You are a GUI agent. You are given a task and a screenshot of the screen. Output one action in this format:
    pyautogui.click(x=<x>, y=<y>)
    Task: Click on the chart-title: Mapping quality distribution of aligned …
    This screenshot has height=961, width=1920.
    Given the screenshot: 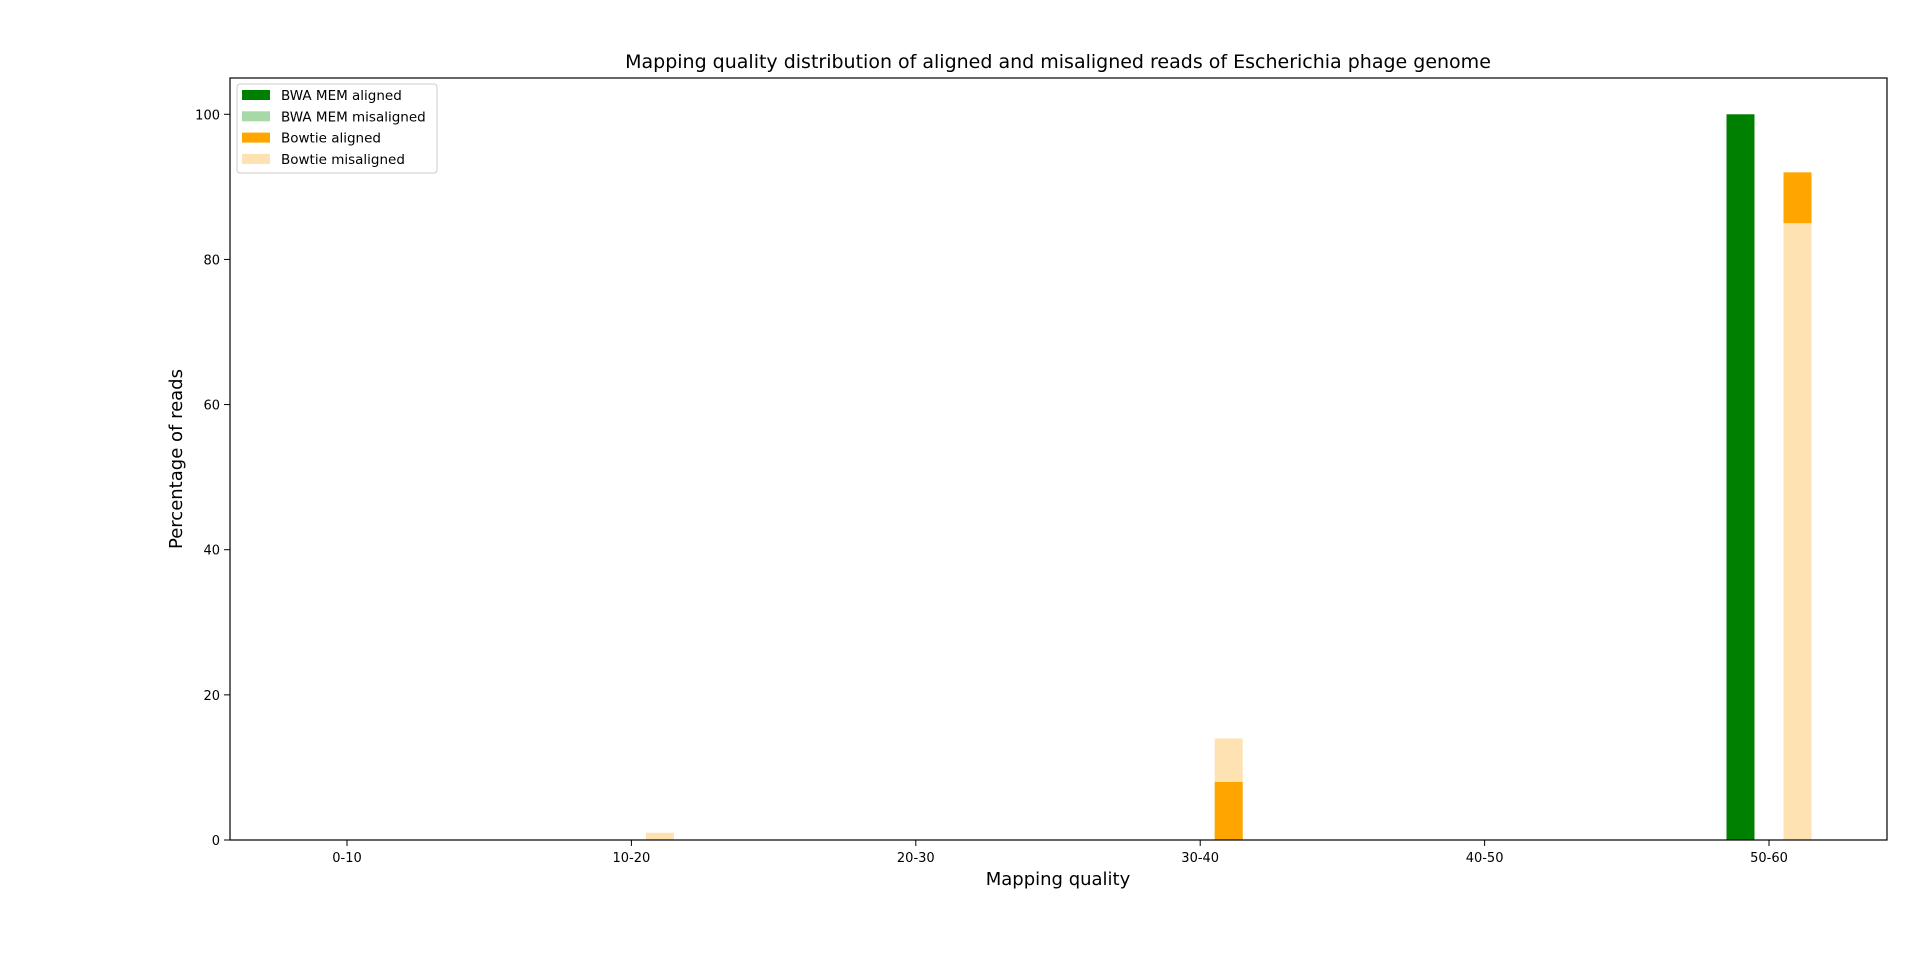 What is the action you would take?
    pyautogui.click(x=1058, y=62)
    